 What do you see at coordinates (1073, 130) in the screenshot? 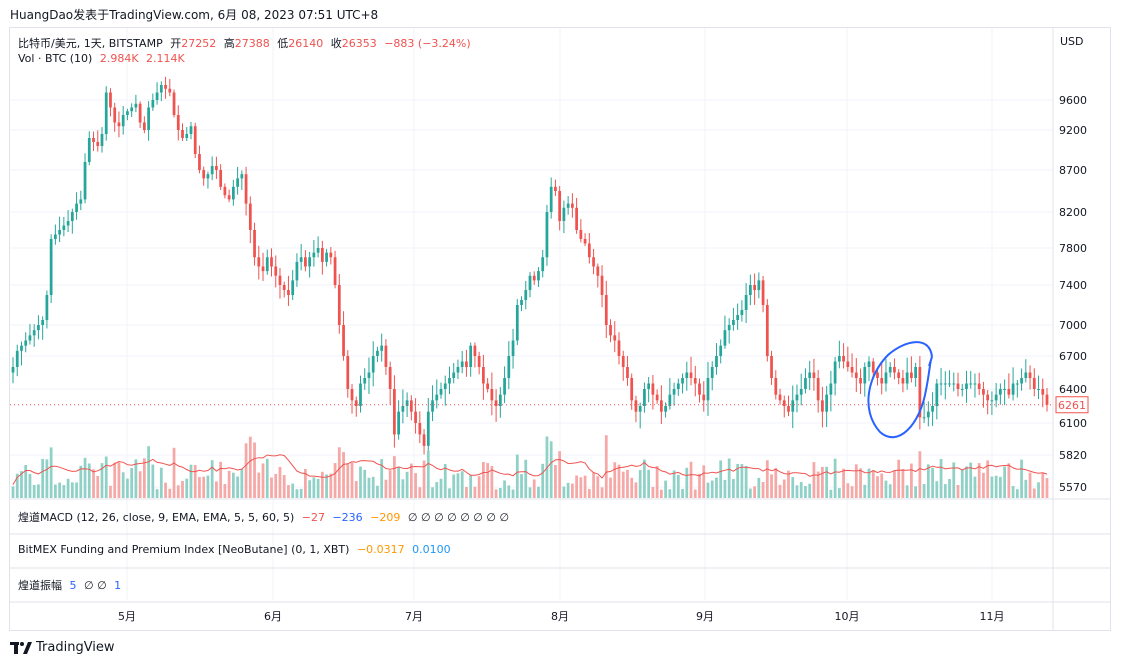
I see `price-tick-label: 9200` at bounding box center [1073, 130].